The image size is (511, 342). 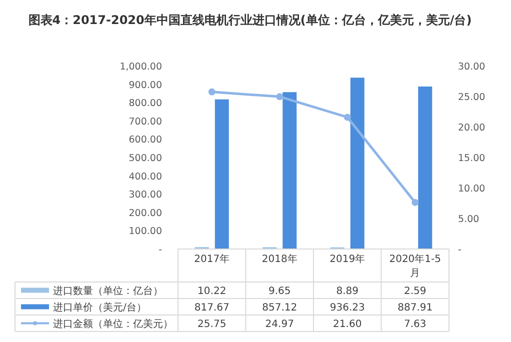 I want to click on y2-tick-label: 25.00, so click(x=472, y=97).